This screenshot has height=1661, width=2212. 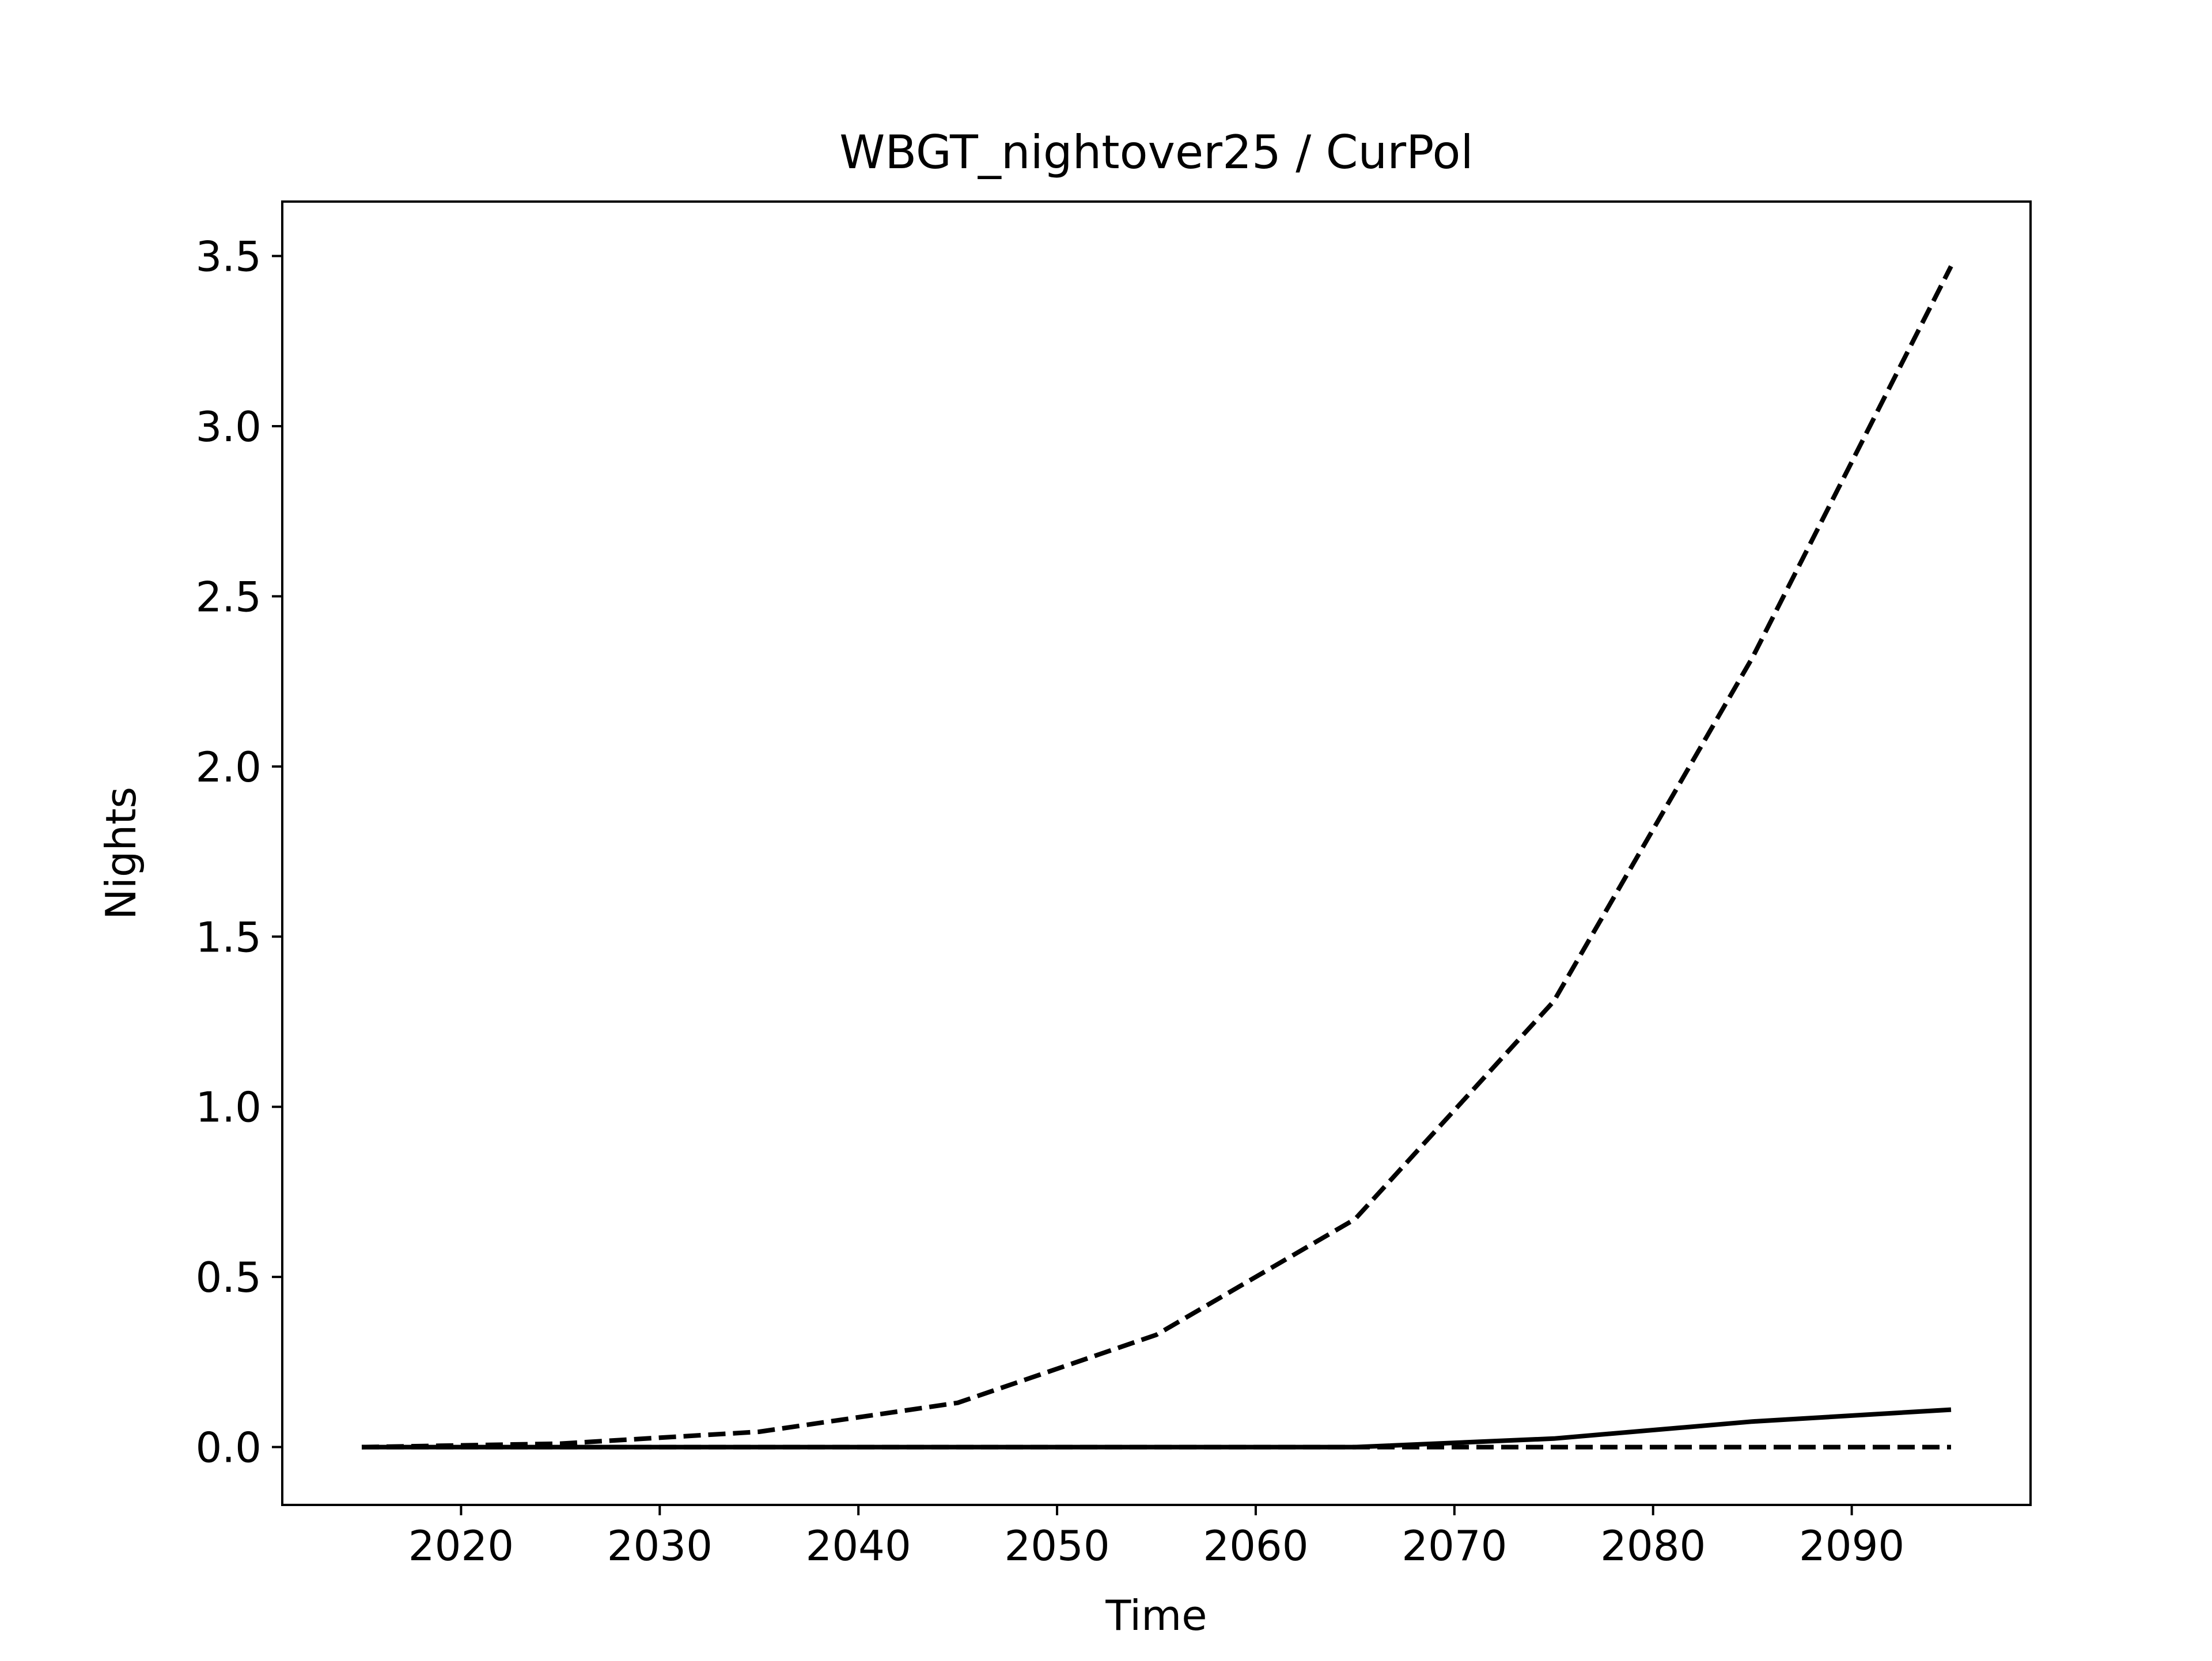 I want to click on x-tick-label: 2020, so click(x=461, y=1546).